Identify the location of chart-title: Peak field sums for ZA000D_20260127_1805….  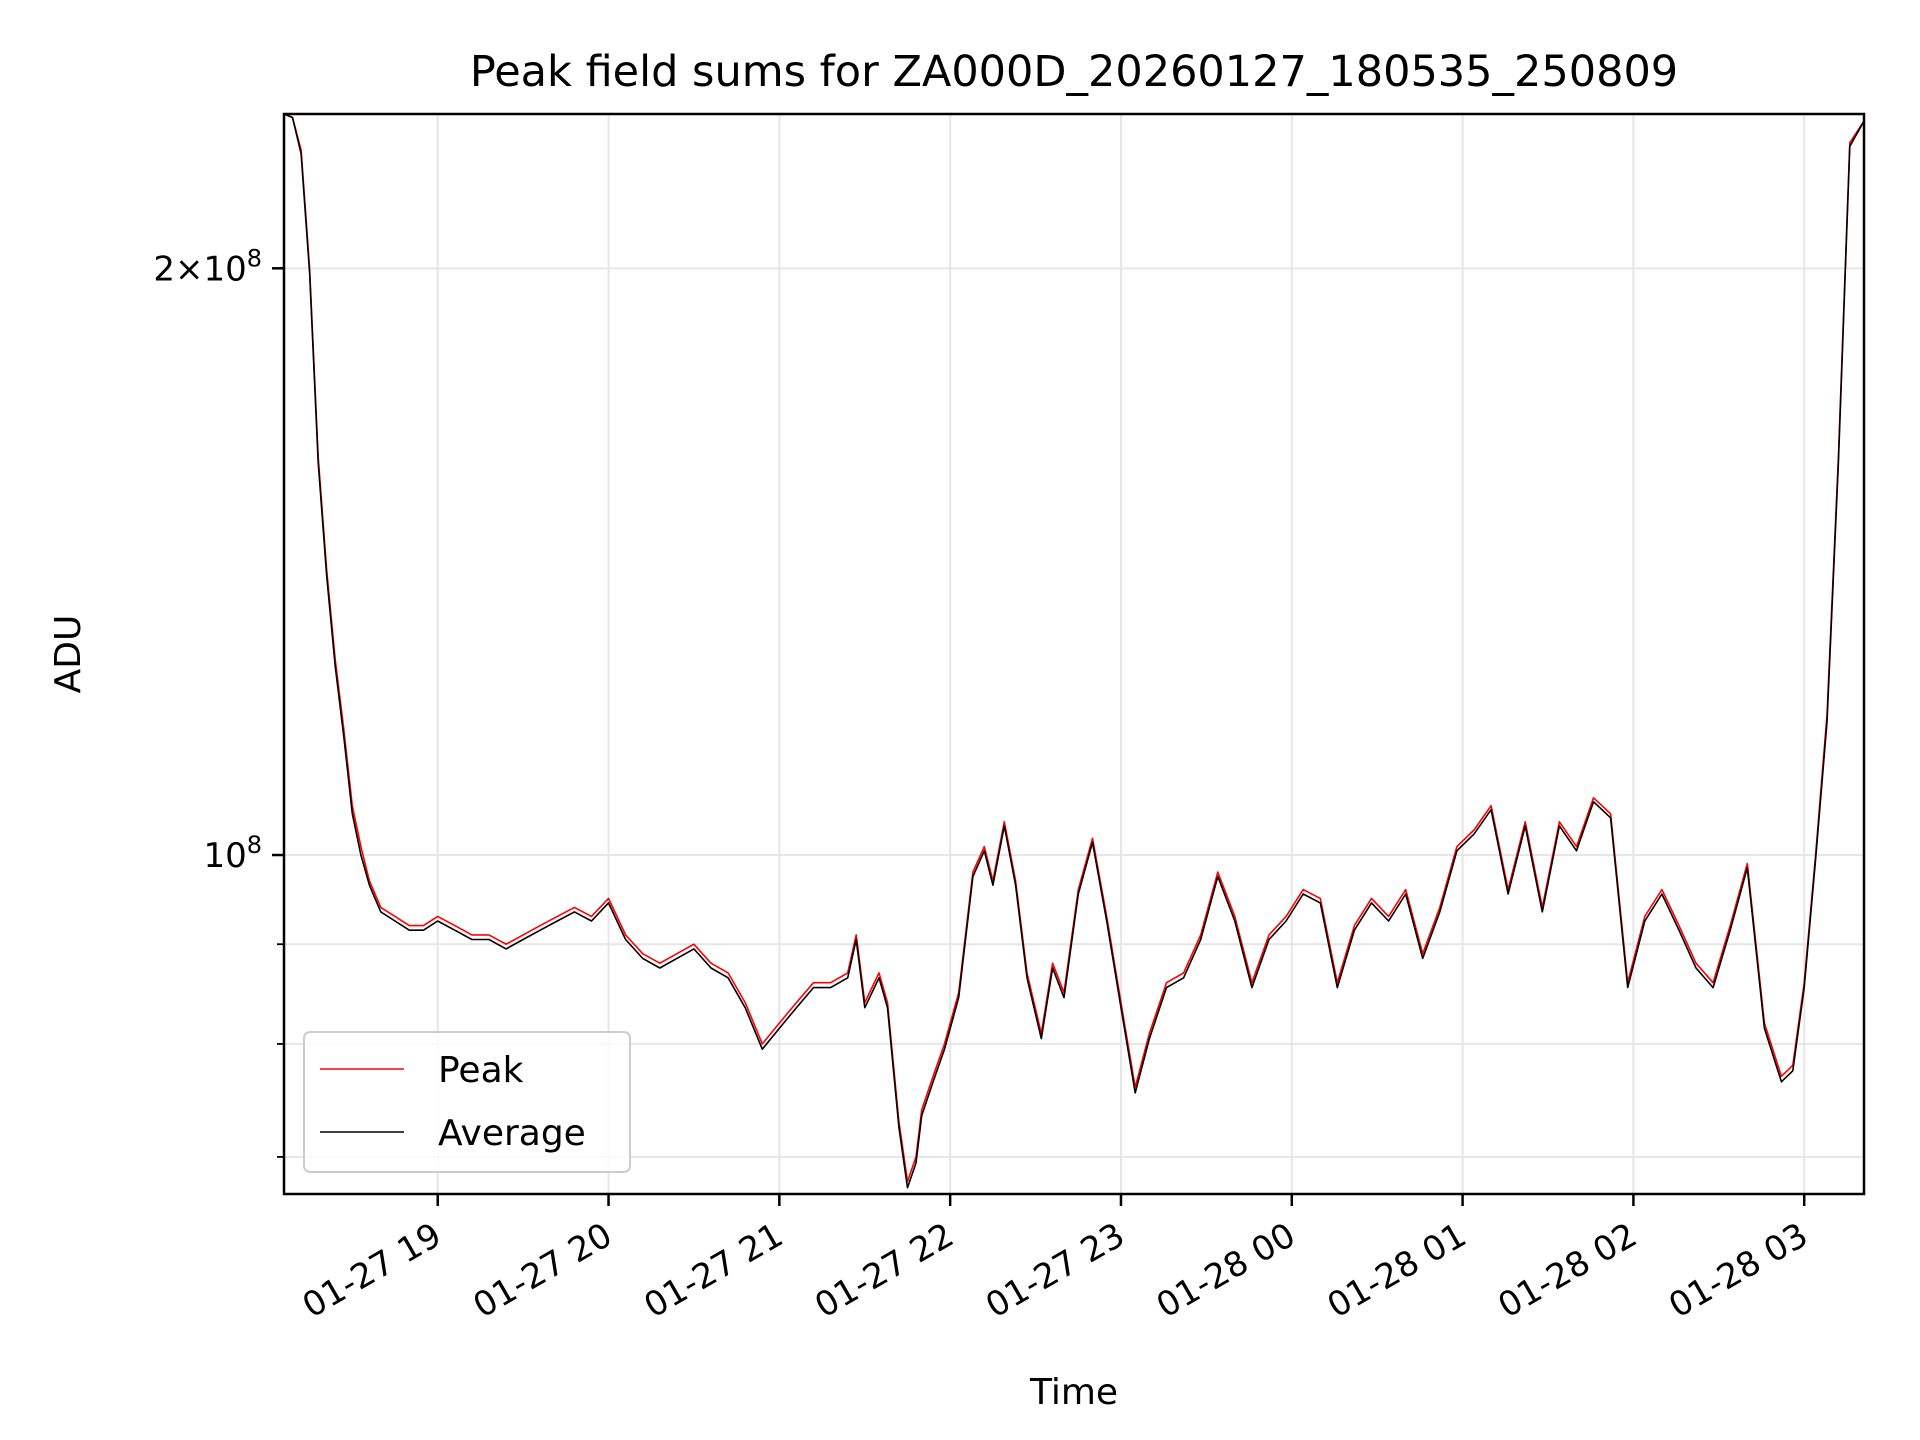
(1074, 72).